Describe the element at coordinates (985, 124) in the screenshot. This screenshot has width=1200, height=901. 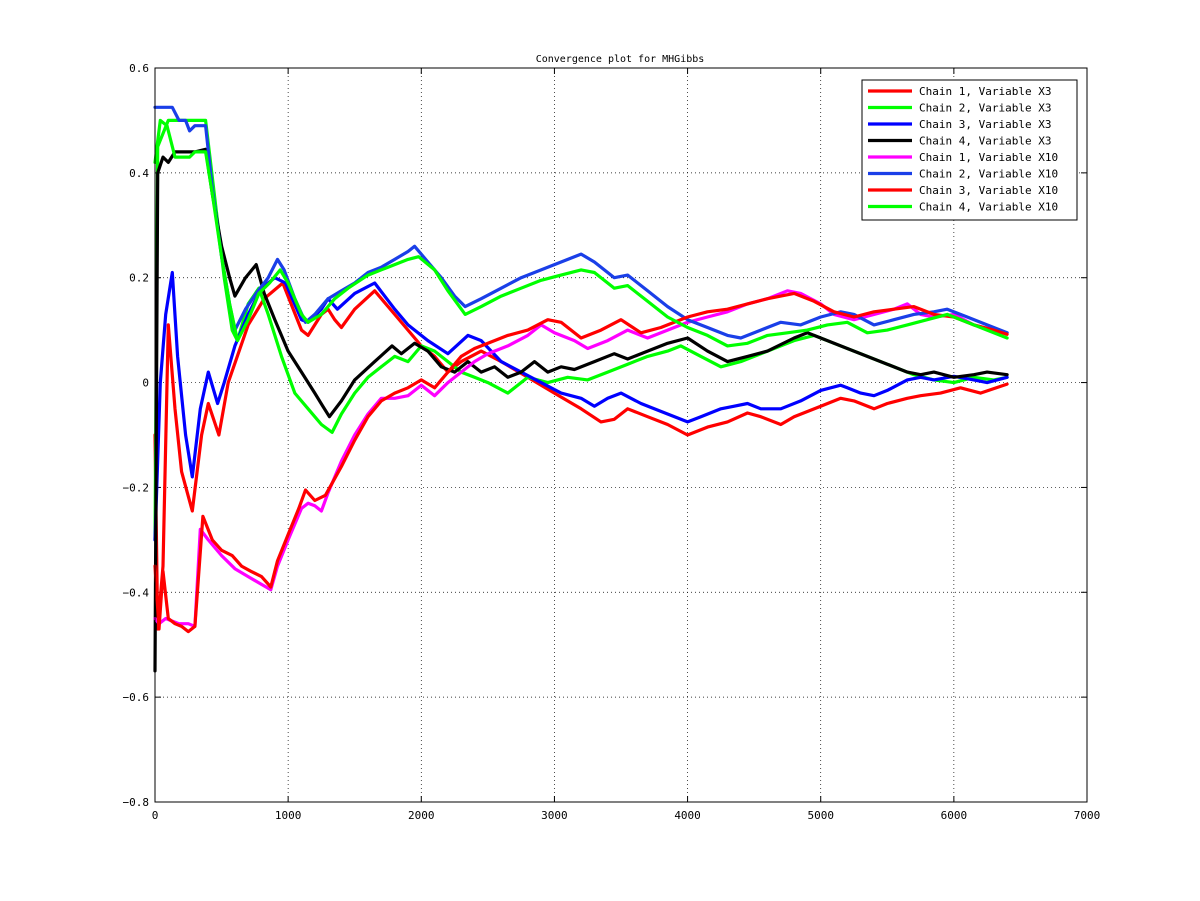
I see `legend-entry: Chain 3, Variable X3` at that location.